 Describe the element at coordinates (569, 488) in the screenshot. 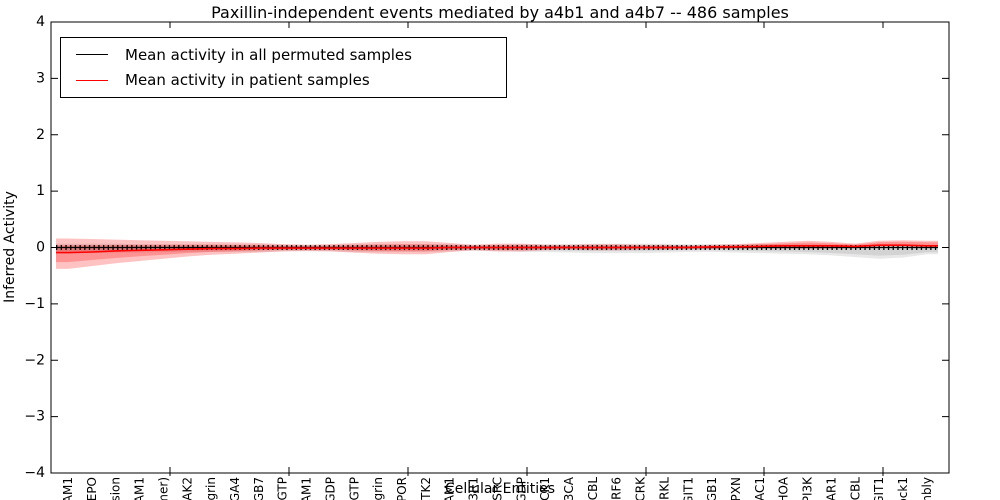

I see `x-category-label: PIK3CA` at that location.